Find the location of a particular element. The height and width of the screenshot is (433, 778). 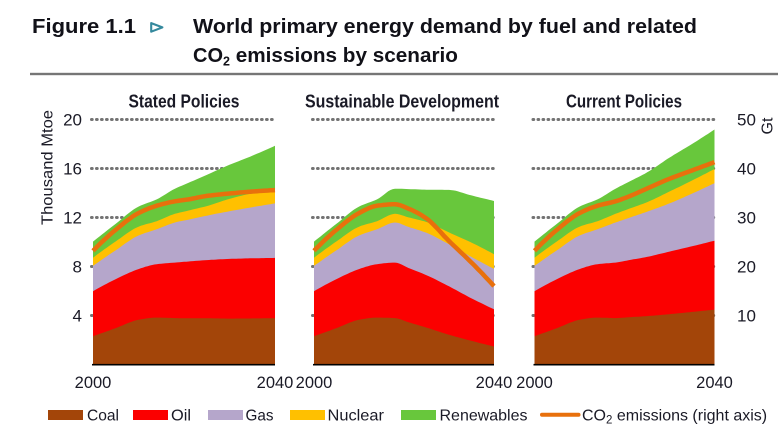

svg-text: 40 is located at coordinates (746, 169).